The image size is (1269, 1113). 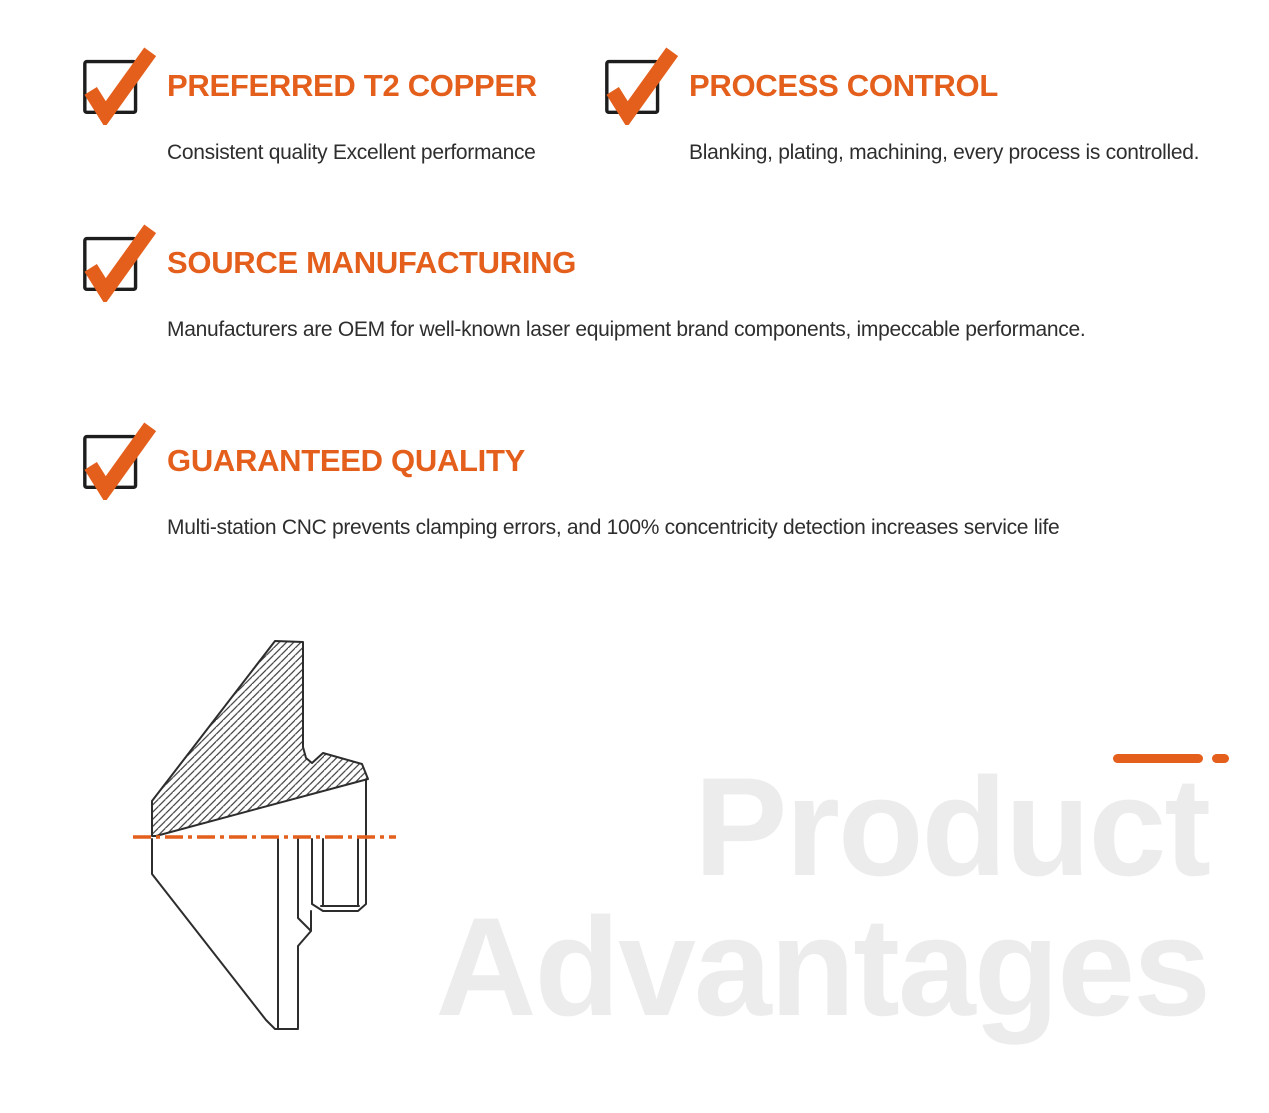 What do you see at coordinates (823, 966) in the screenshot?
I see `watermark-line-2: Advantages` at bounding box center [823, 966].